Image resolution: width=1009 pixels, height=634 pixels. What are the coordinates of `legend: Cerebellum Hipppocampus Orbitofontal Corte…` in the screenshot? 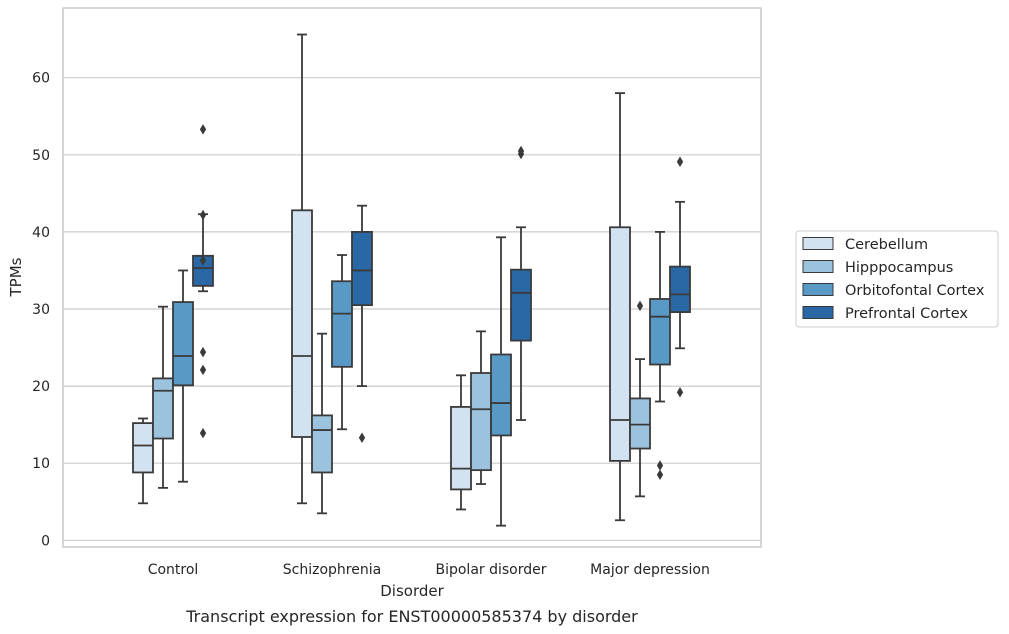 It's located at (897, 279).